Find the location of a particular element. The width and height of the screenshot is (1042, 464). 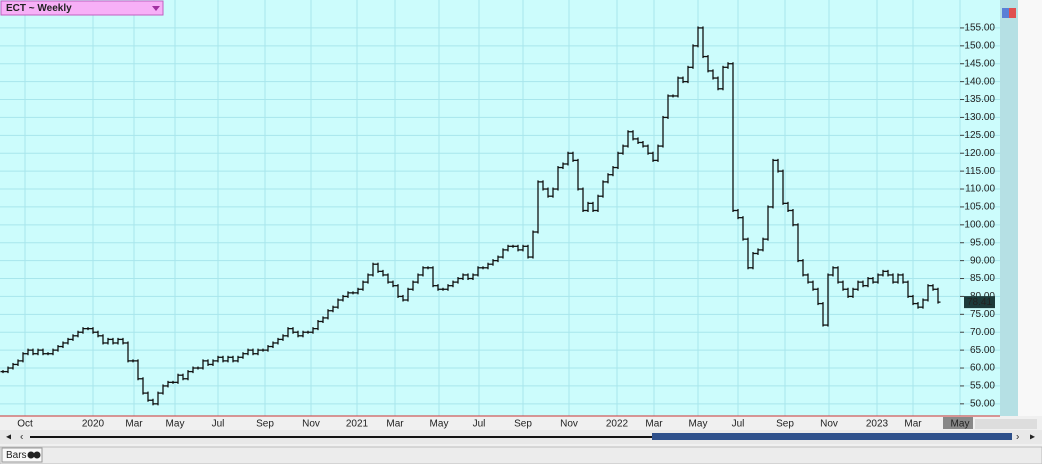

y-tick-label: 55.00 is located at coordinates (982, 386).